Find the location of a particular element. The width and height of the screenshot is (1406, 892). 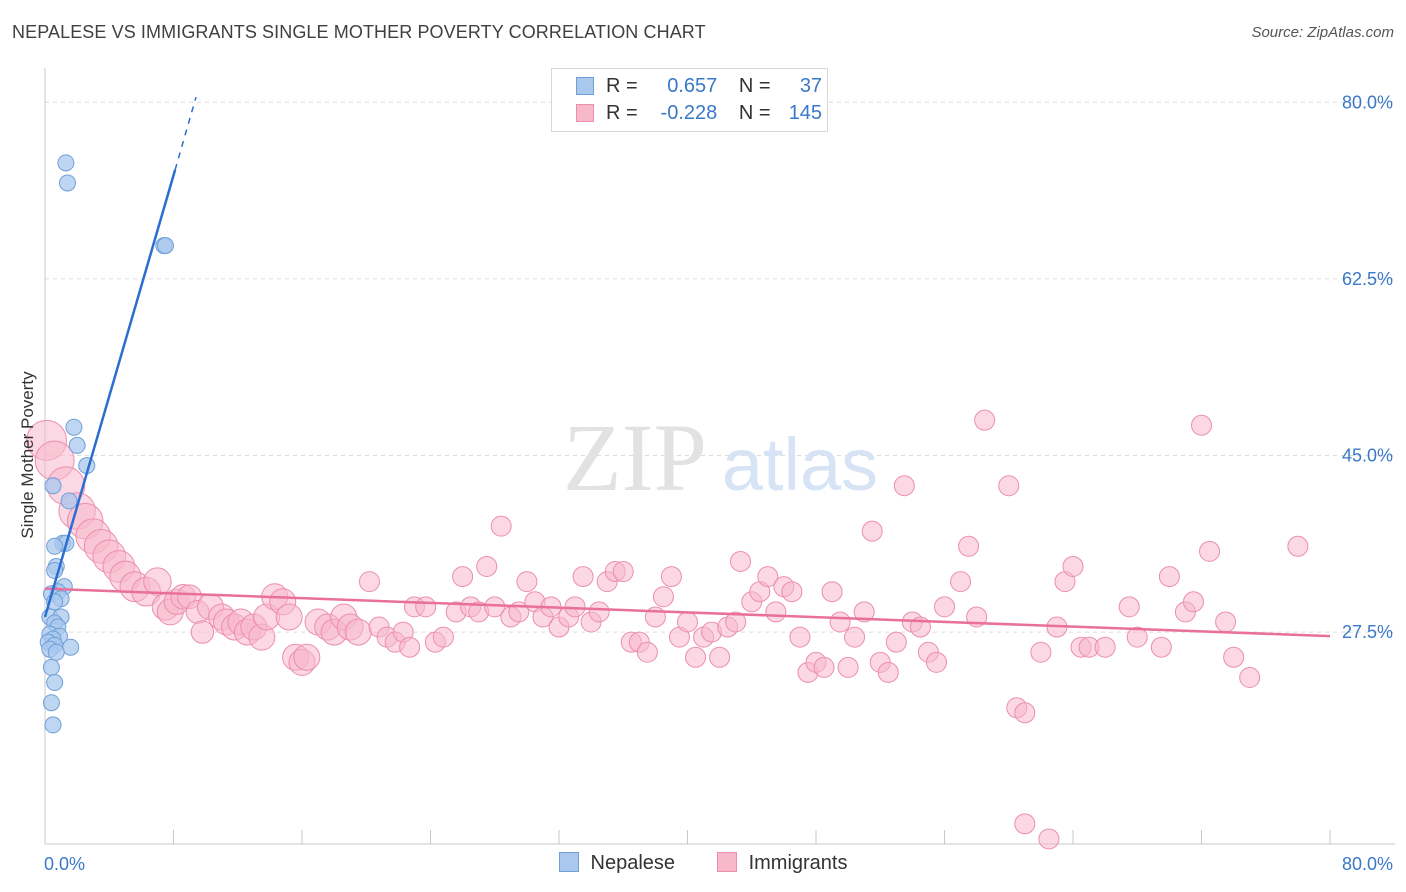

legend-r-value-nepalese: 0.657 is located at coordinates (692, 86).